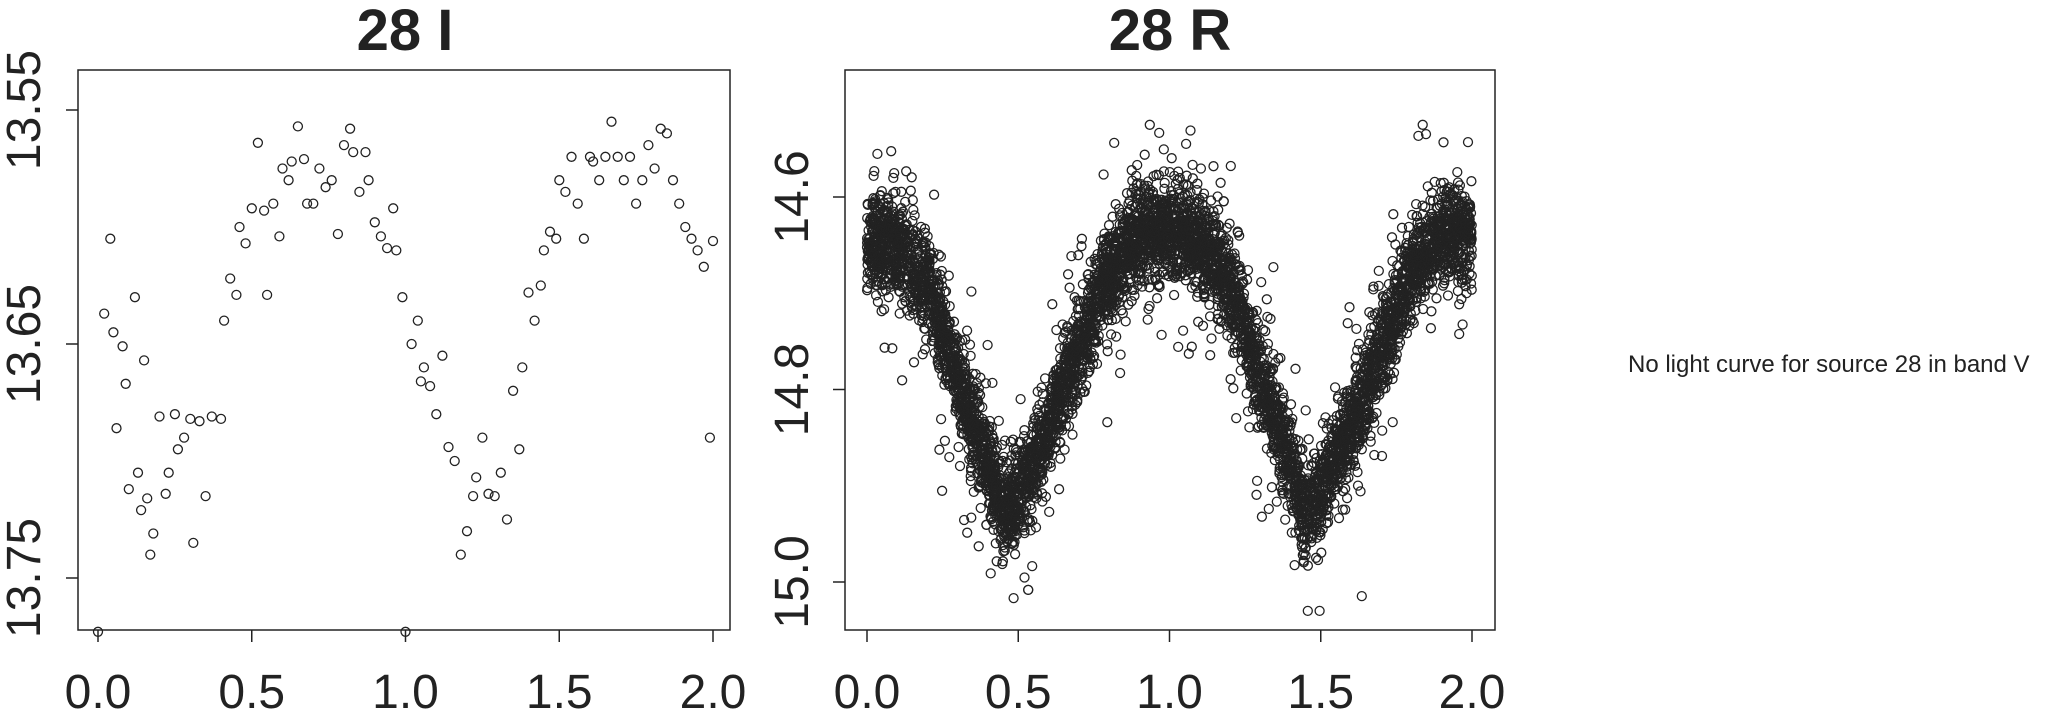 This screenshot has width=2057, height=710. I want to click on y-tick-label: 13.55, so click(25, 110).